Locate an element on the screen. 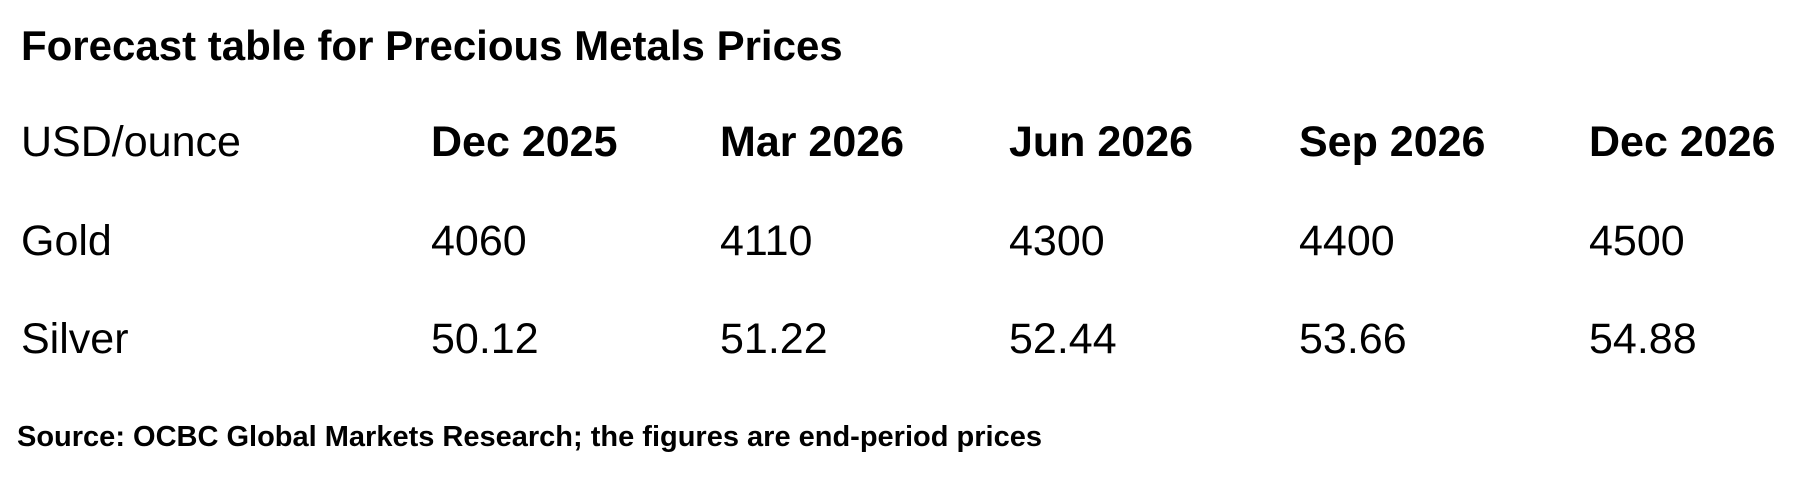  column-header: Jun 2026 is located at coordinates (1101, 142).